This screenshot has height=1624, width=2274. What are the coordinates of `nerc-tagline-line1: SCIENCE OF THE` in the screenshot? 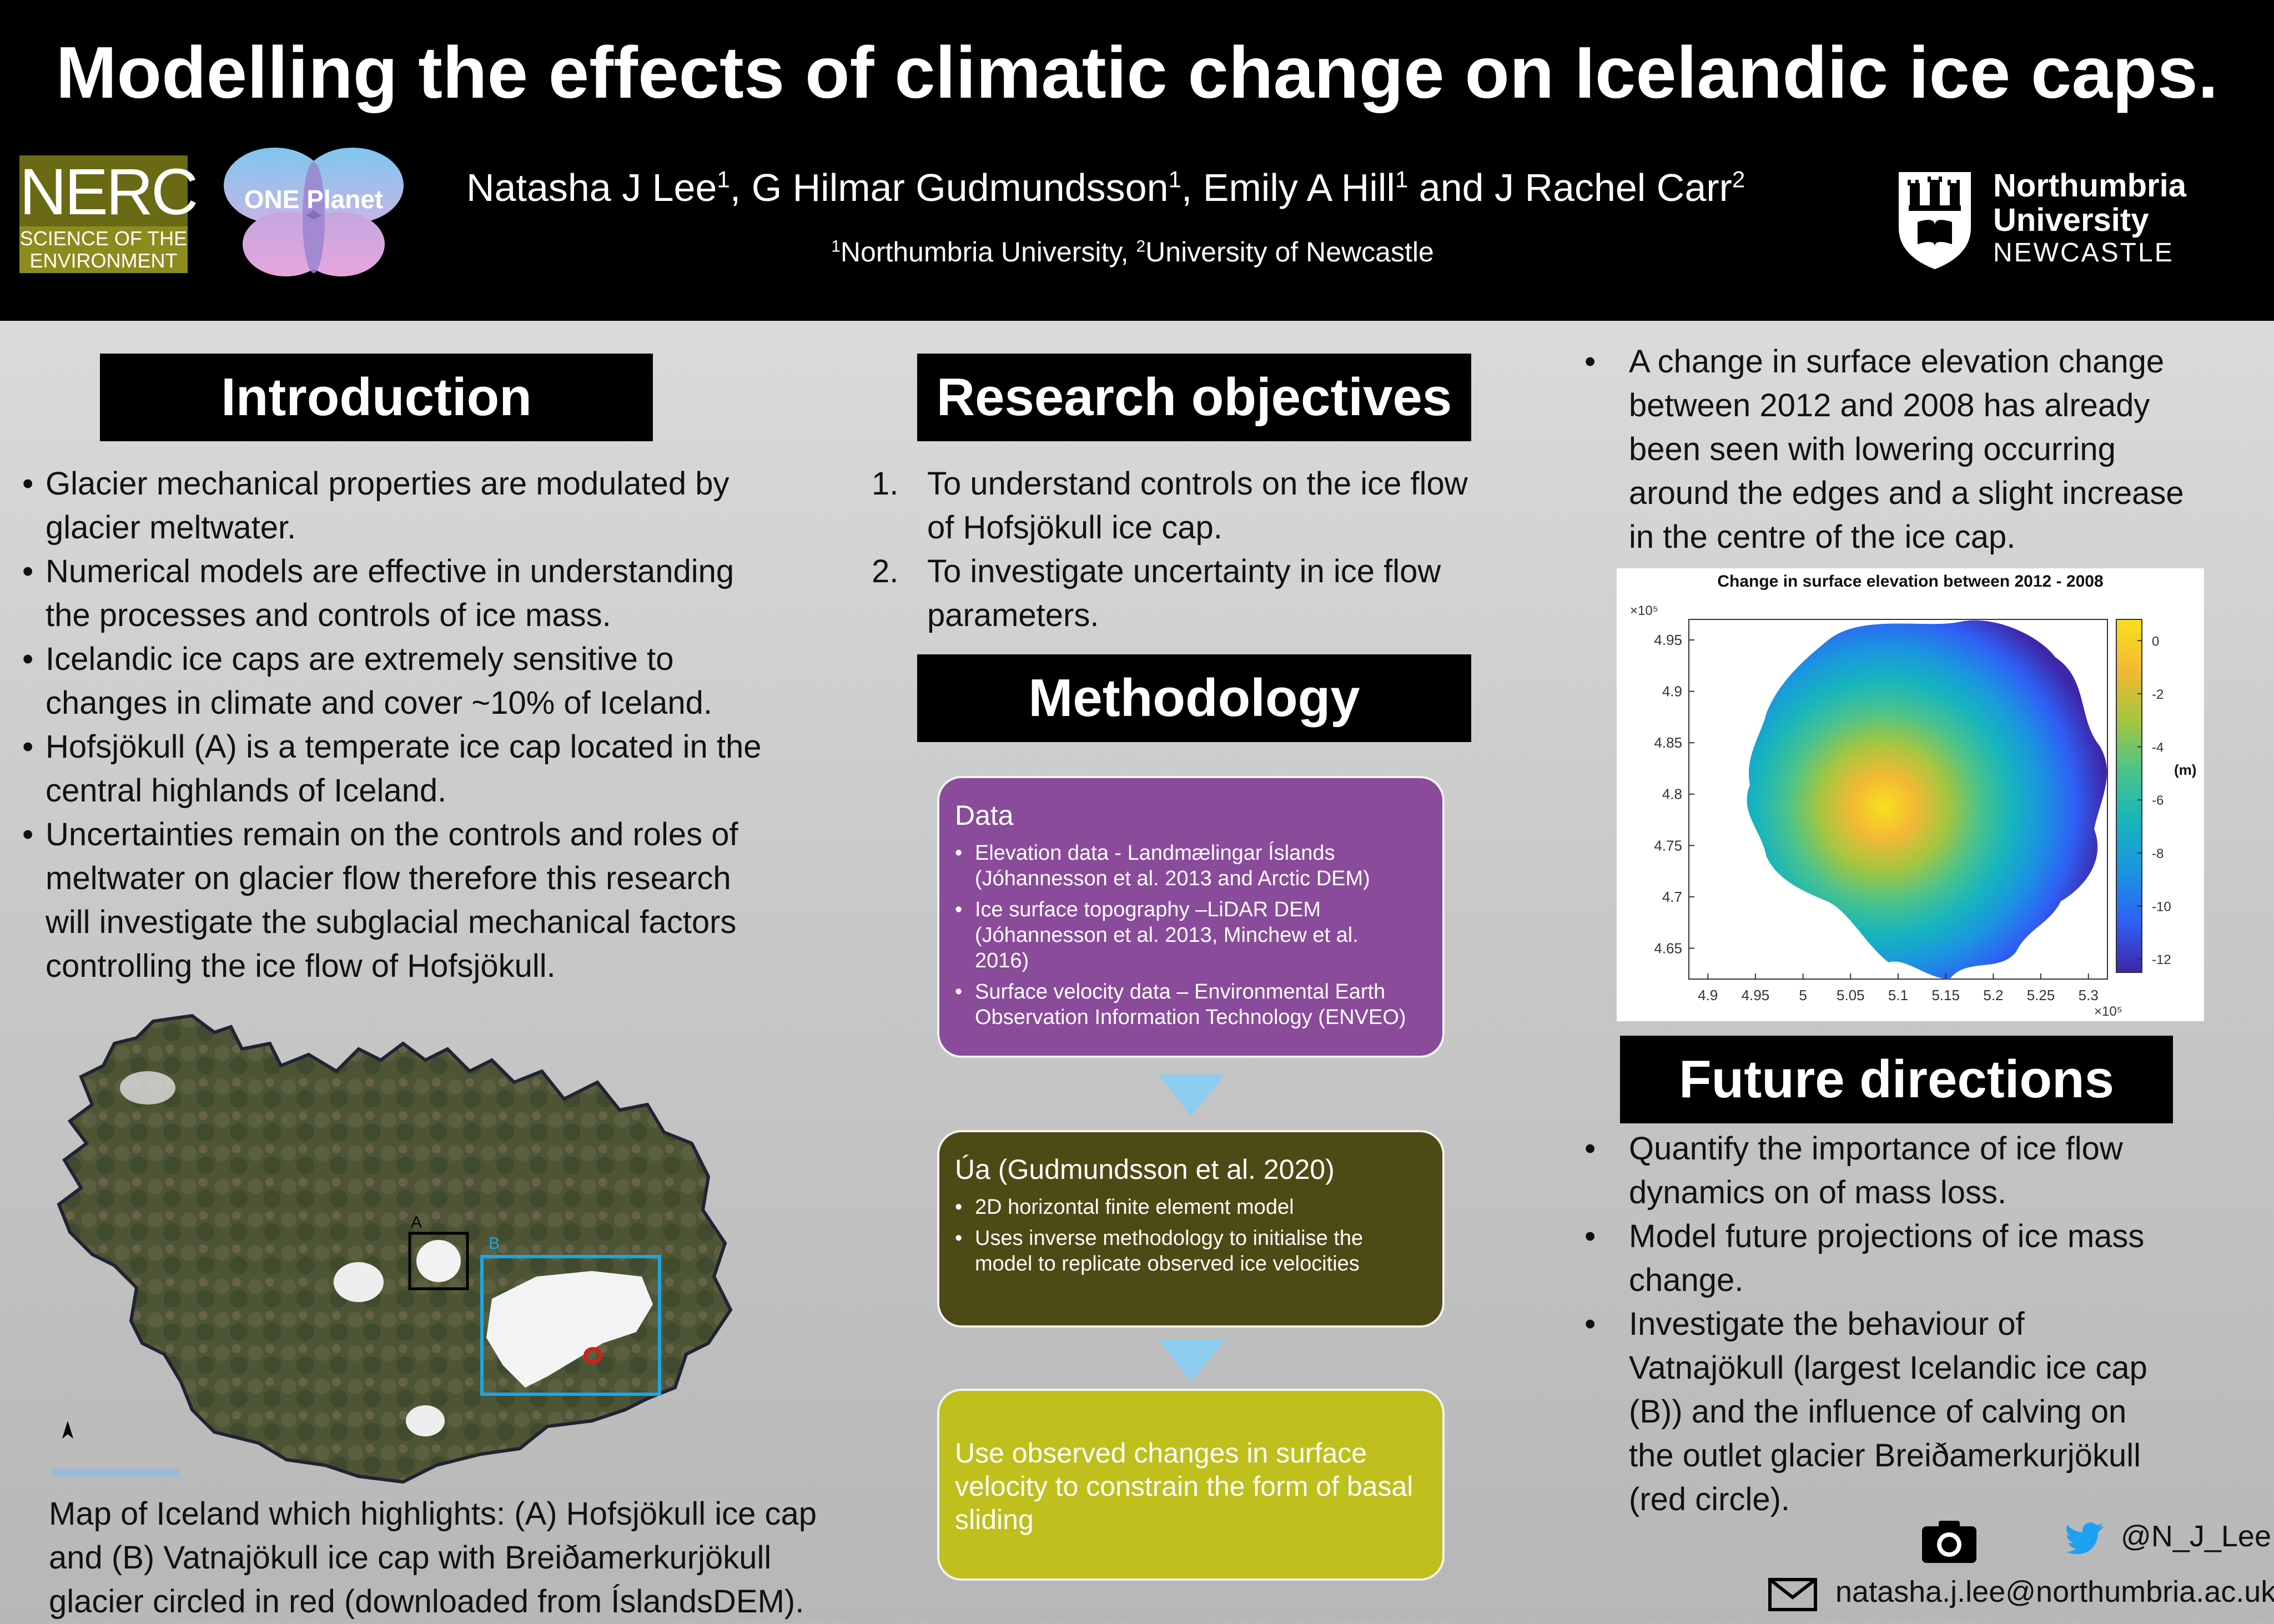 It's located at (104, 239).